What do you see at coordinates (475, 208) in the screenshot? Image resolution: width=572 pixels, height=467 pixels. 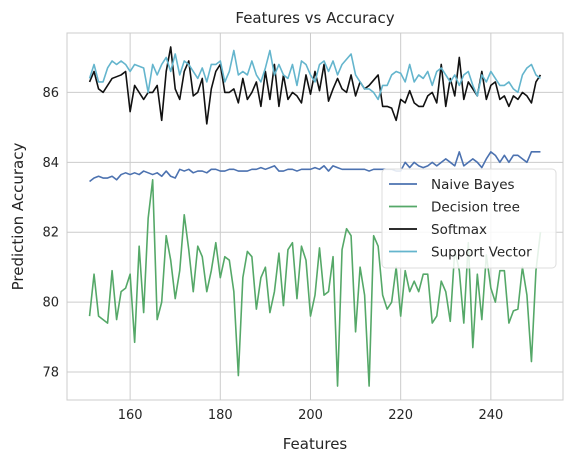 I see `legend-label-decision-tree: Decision tree` at bounding box center [475, 208].